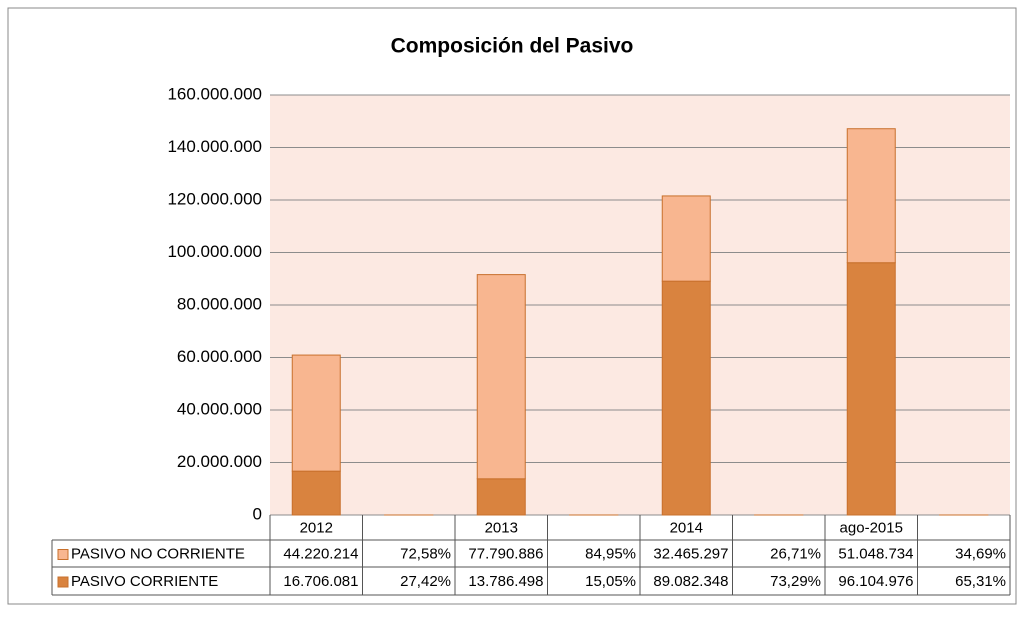 The height and width of the screenshot is (617, 1024). What do you see at coordinates (219, 356) in the screenshot?
I see `y-tick-label: 60.000.000` at bounding box center [219, 356].